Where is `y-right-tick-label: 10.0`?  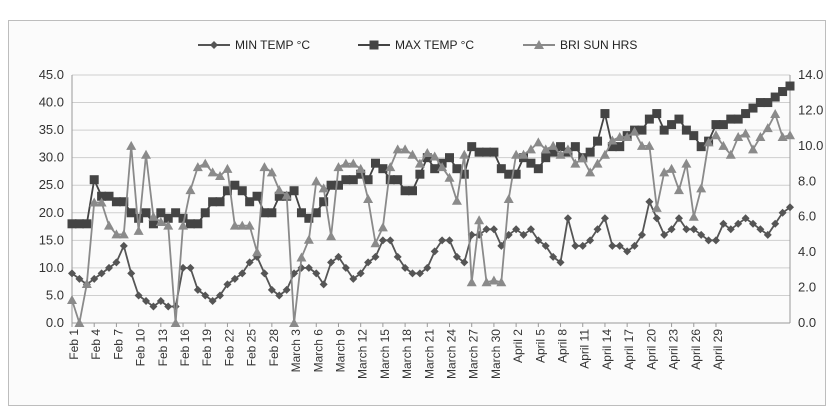 y-right-tick-label: 10.0 is located at coordinates (810, 145).